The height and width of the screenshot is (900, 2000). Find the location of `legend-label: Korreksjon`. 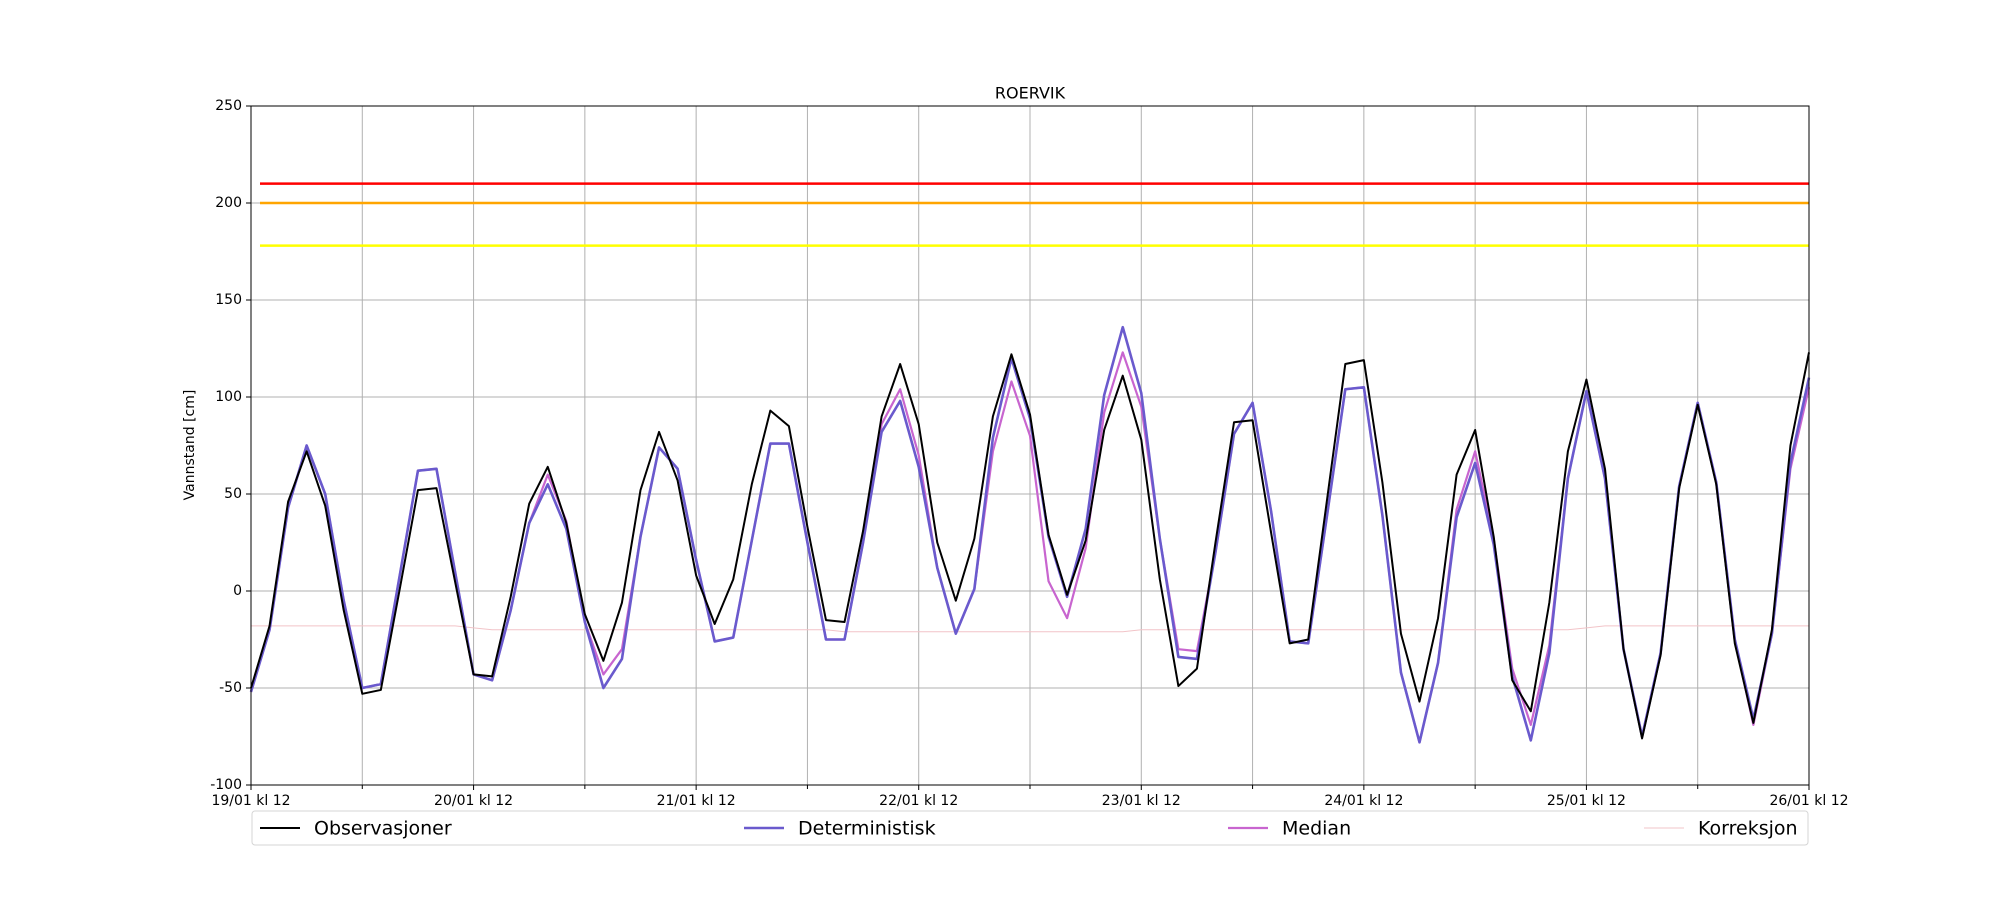

legend-label: Korreksjon is located at coordinates (1748, 829).